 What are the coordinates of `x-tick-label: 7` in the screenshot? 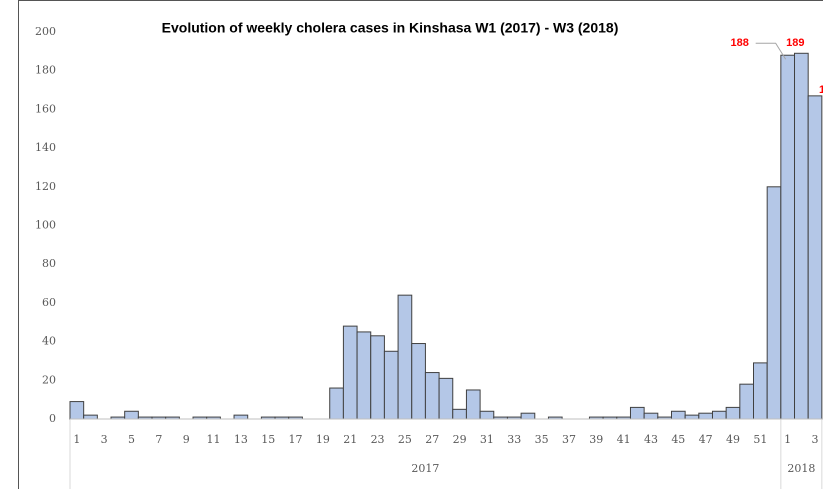 It's located at (158, 439).